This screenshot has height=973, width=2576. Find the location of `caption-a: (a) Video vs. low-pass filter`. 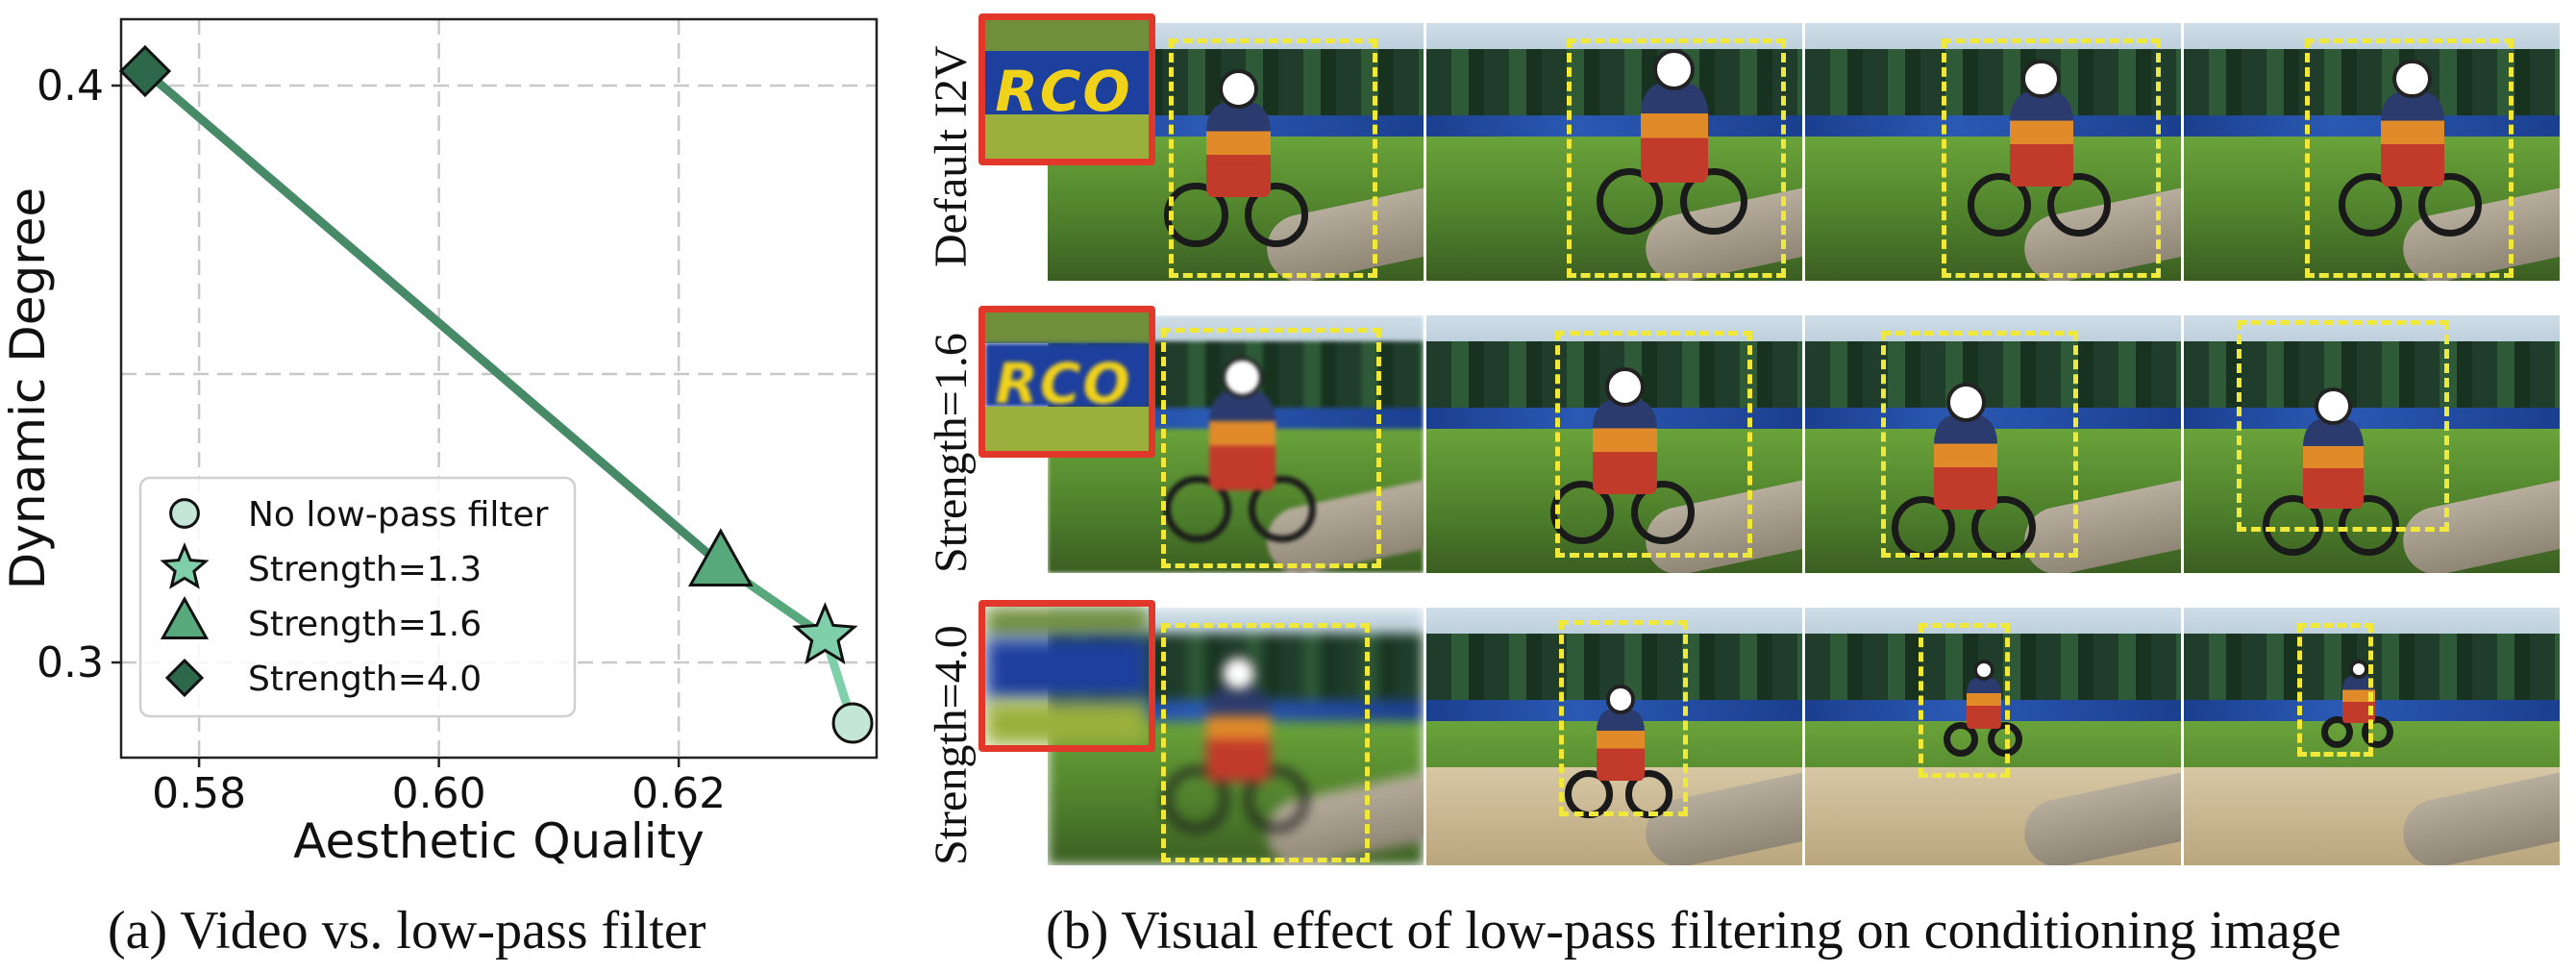

caption-a: (a) Video vs. low-pass filter is located at coordinates (407, 931).